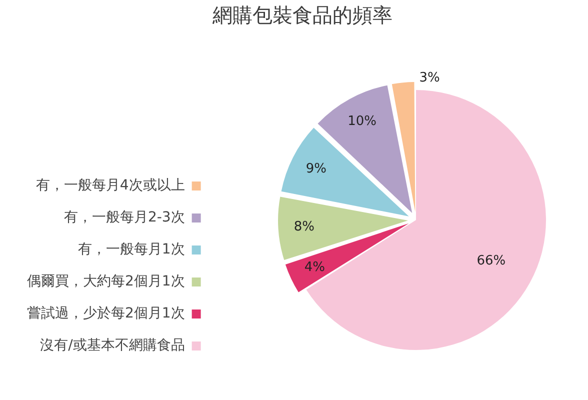 This screenshot has height=400, width=588. Describe the element at coordinates (429, 78) in the screenshot. I see `data-label: 3%` at that location.